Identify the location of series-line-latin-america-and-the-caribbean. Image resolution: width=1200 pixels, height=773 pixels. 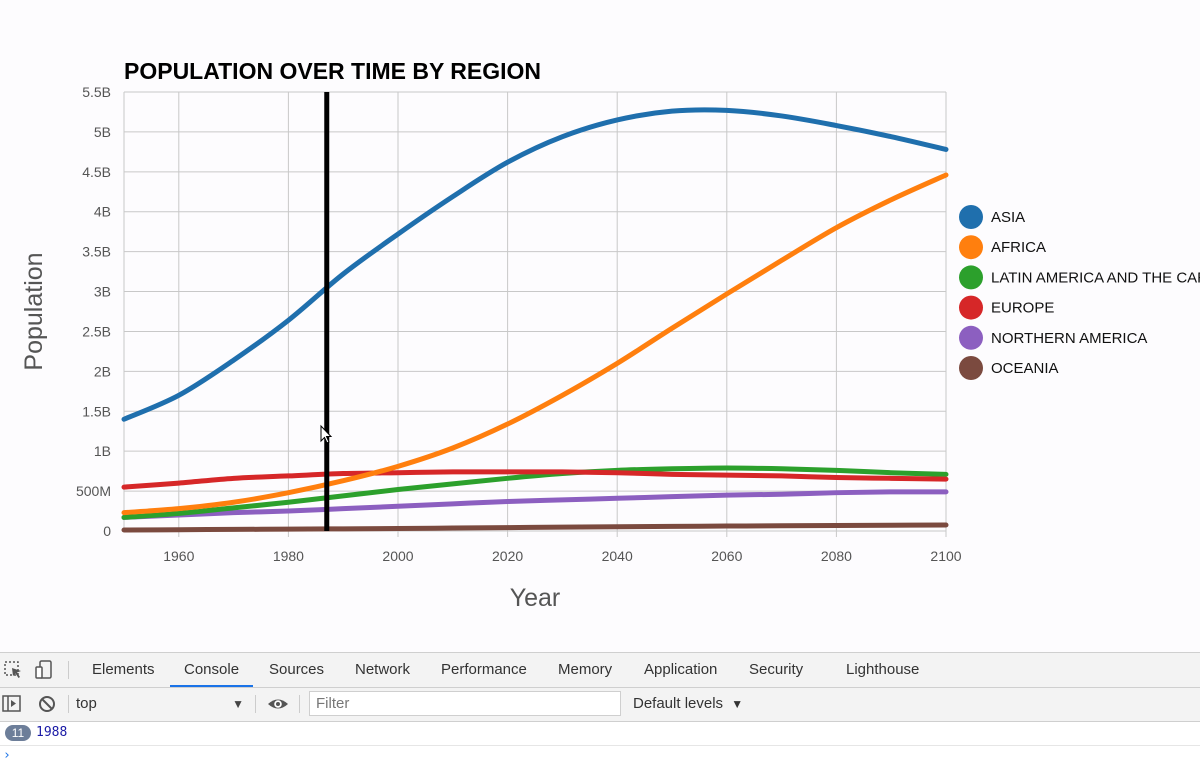
(535, 492).